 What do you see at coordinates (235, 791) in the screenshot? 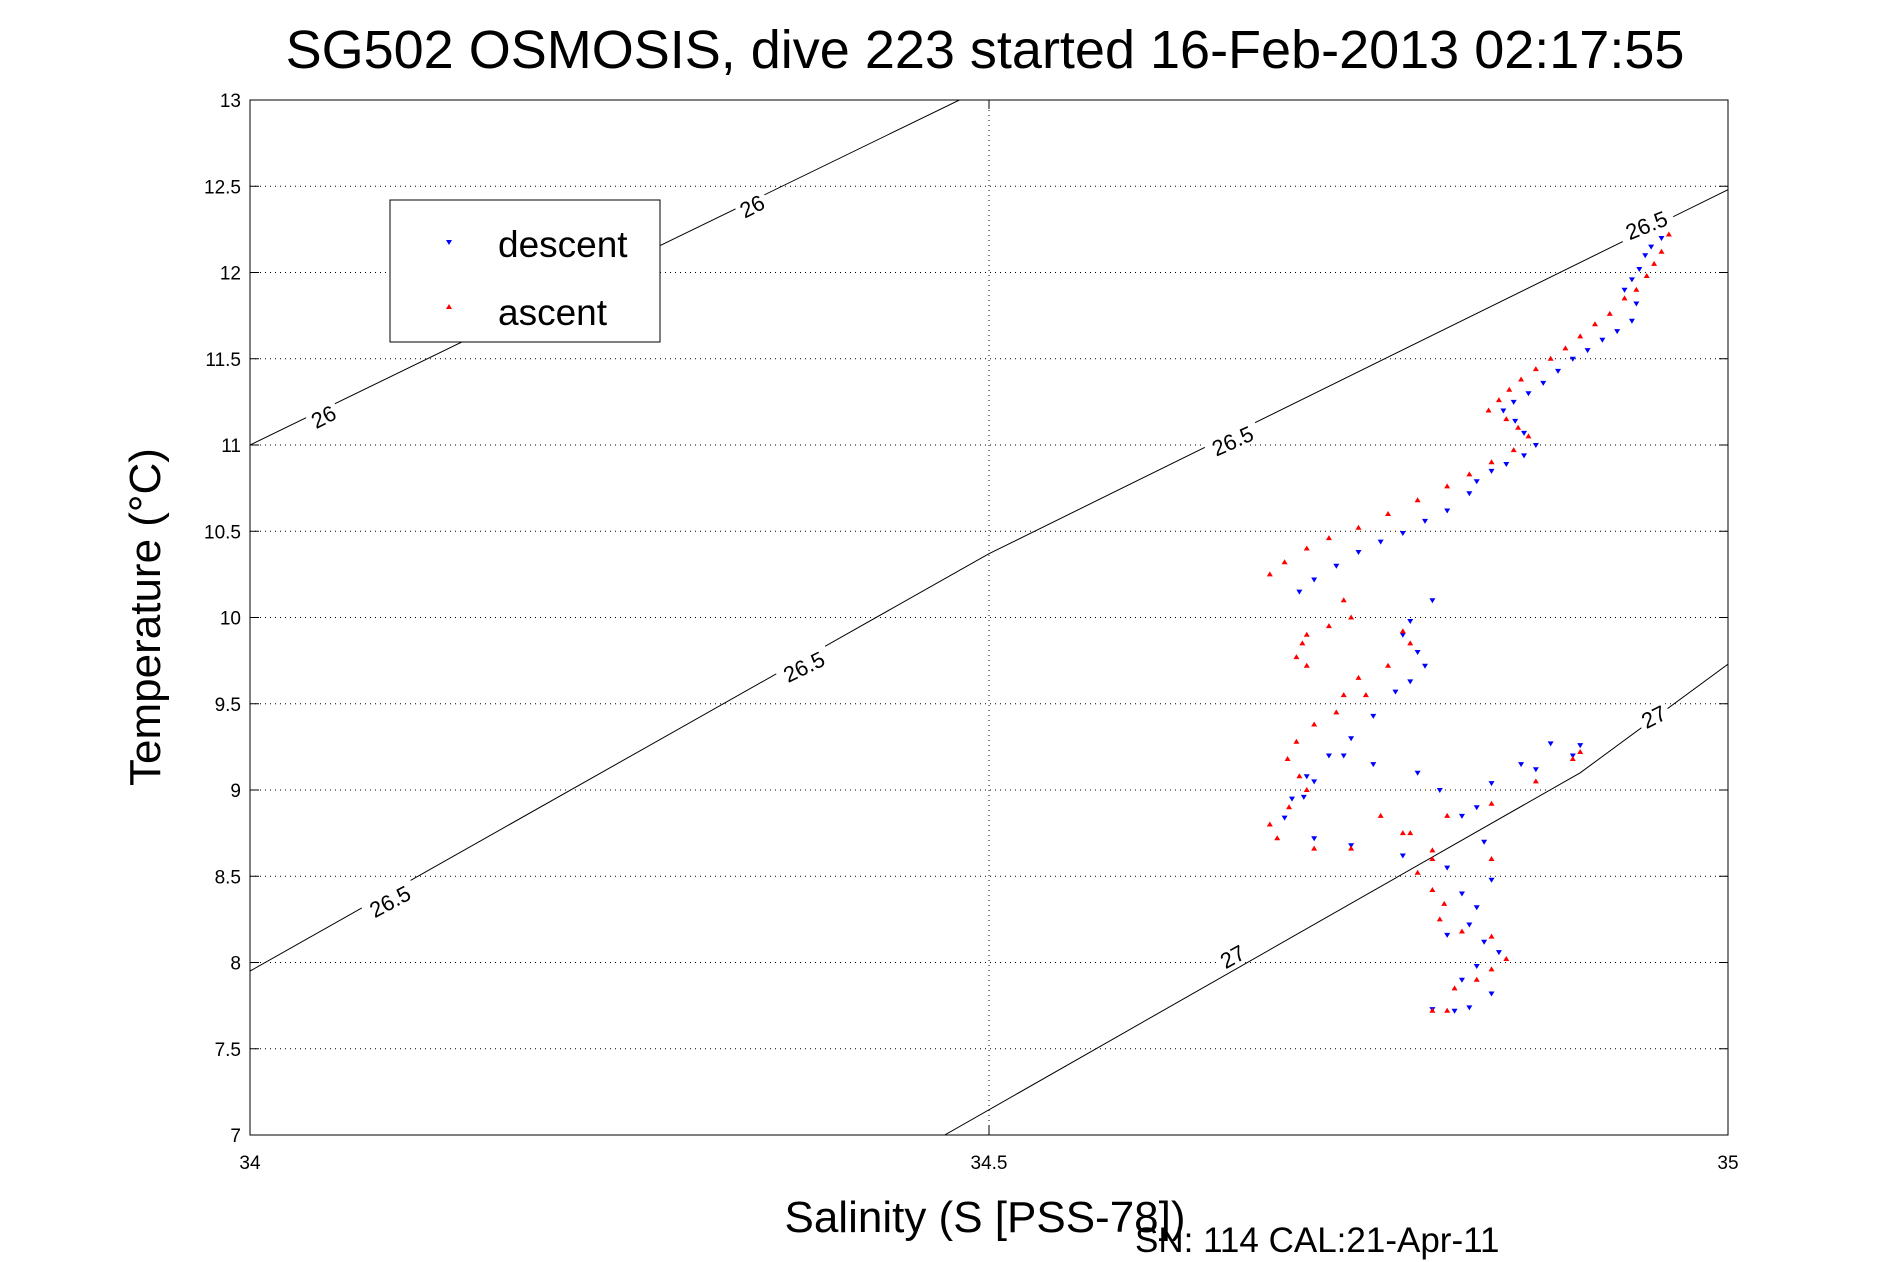
I see `y-tick-label: 9` at bounding box center [235, 791].